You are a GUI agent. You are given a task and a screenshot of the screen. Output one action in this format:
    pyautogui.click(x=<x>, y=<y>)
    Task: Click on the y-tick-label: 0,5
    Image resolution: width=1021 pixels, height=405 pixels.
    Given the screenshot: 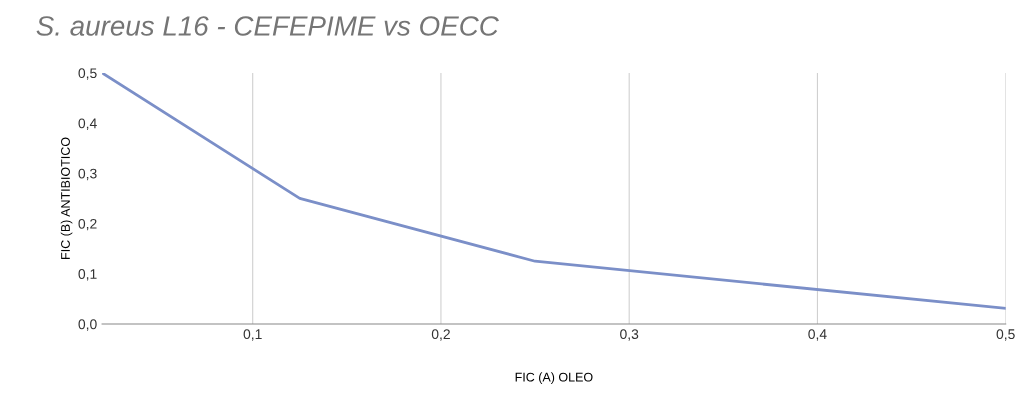 What is the action you would take?
    pyautogui.click(x=87, y=74)
    